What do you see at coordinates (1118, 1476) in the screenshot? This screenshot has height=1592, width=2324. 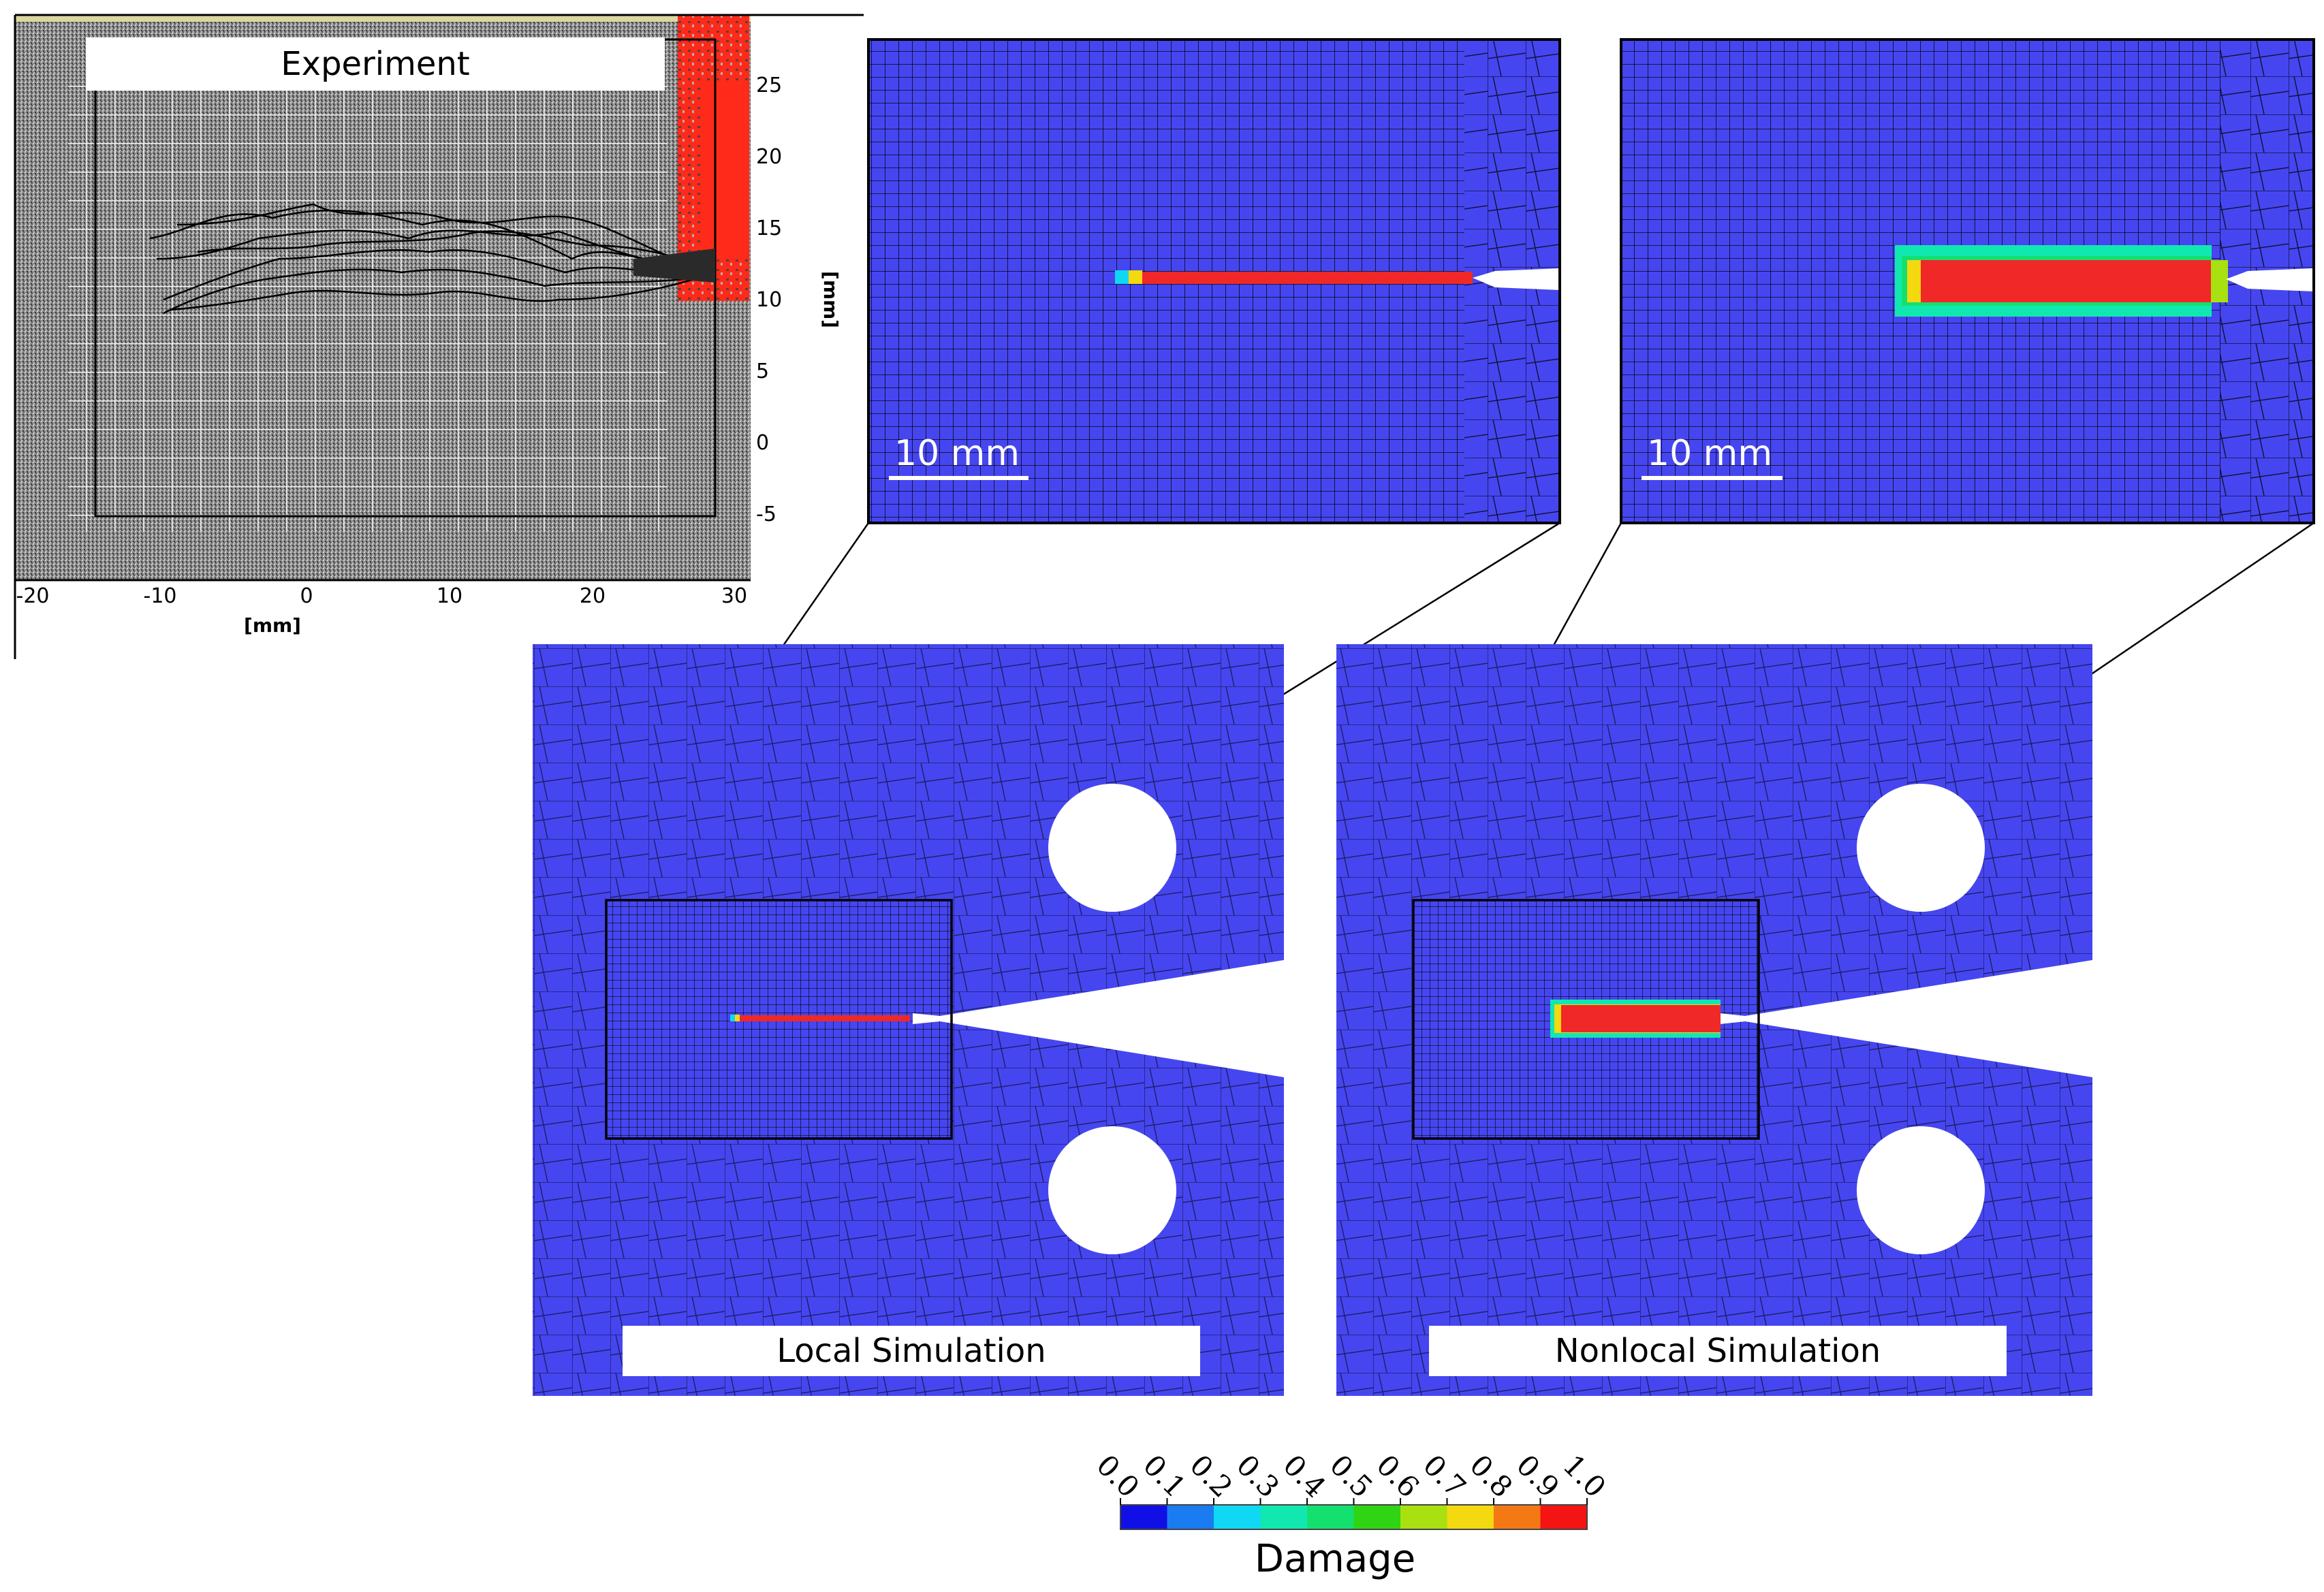 I see `colorbar-tick-label: 0.0` at bounding box center [1118, 1476].